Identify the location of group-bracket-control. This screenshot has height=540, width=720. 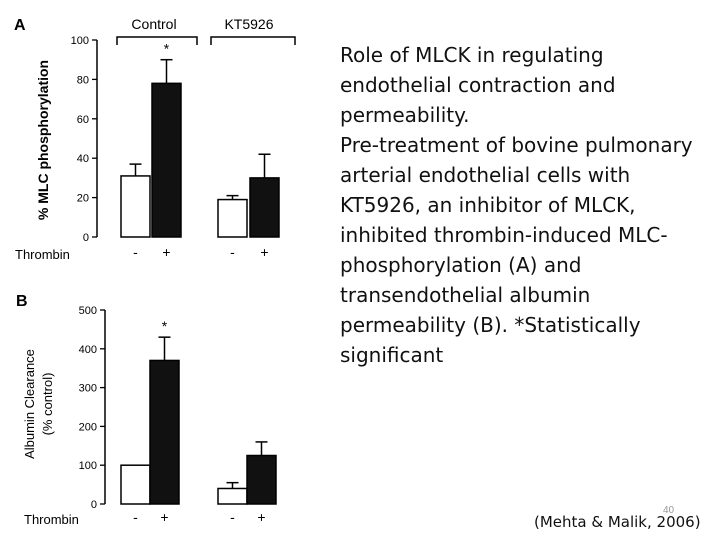
(157, 40).